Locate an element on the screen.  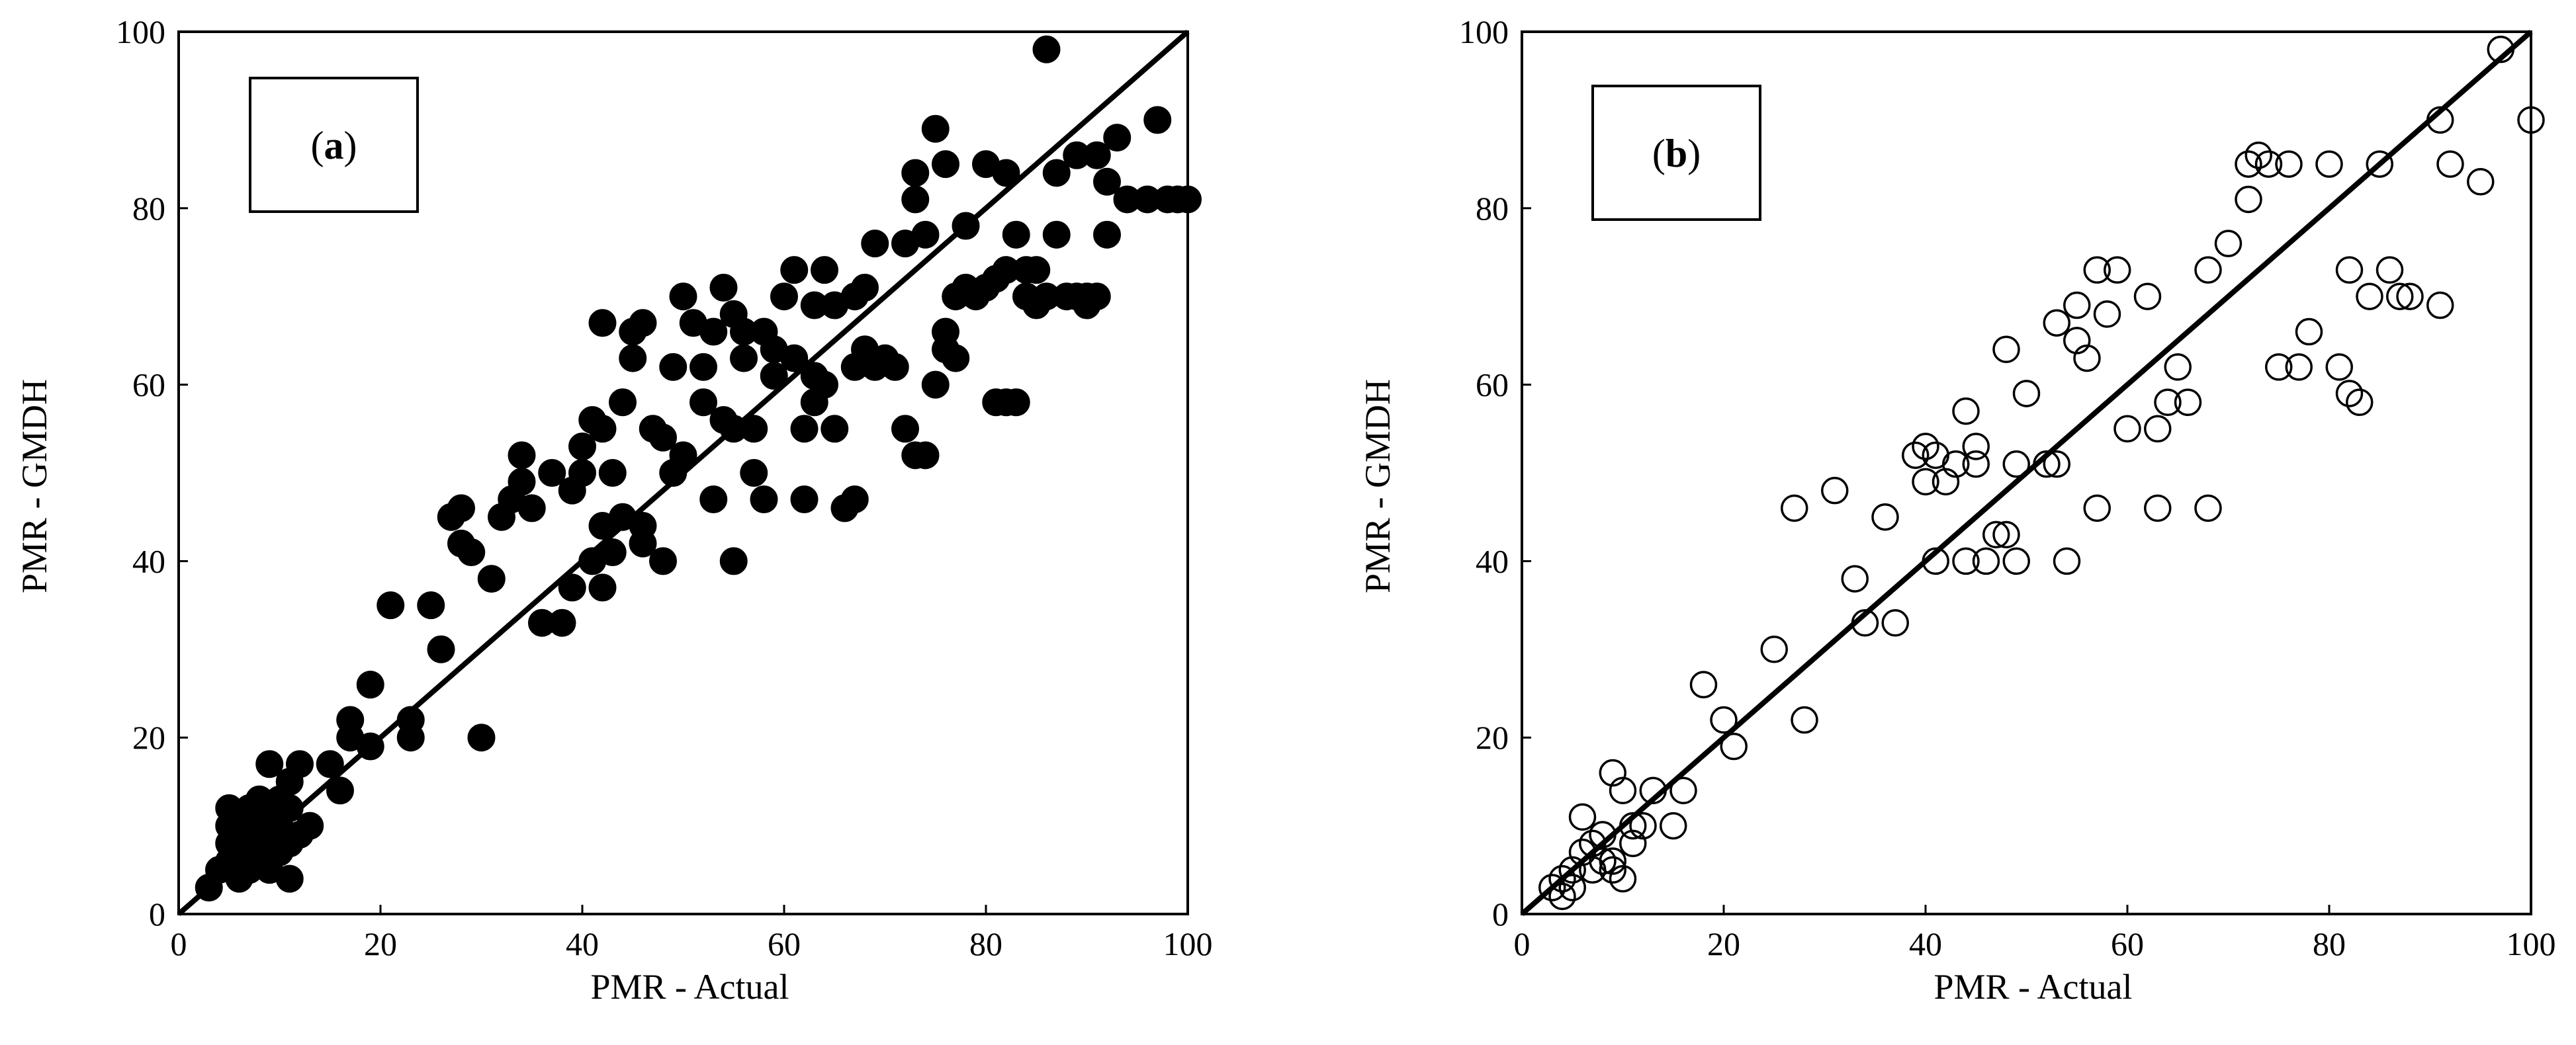
x-tick-label: 100 is located at coordinates (1188, 943).